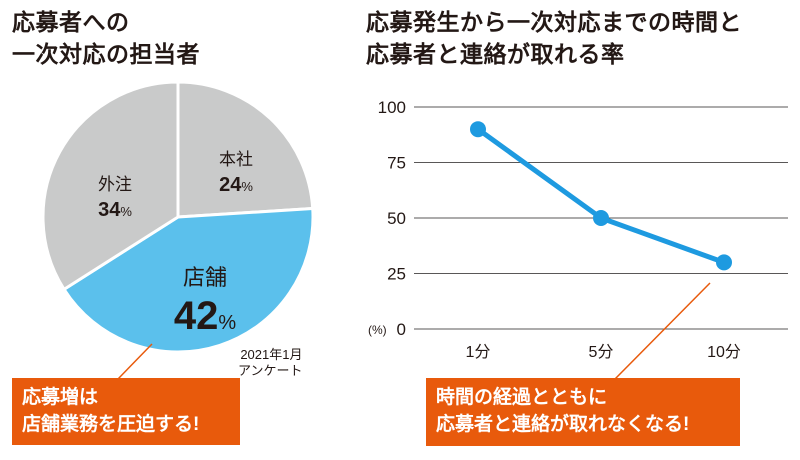  Describe the element at coordinates (396, 163) in the screenshot. I see `y-tick-label: 75` at that location.